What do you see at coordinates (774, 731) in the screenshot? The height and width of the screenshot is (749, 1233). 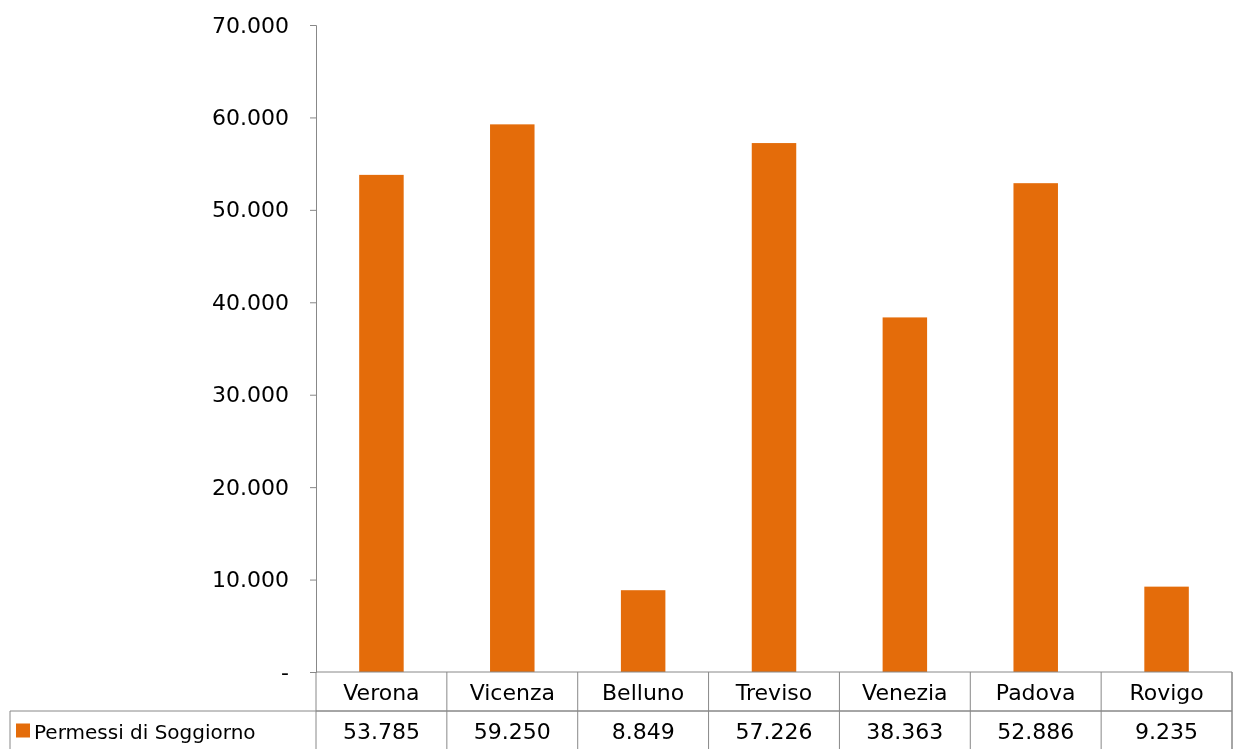 I see `data-label: 57.226` at bounding box center [774, 731].